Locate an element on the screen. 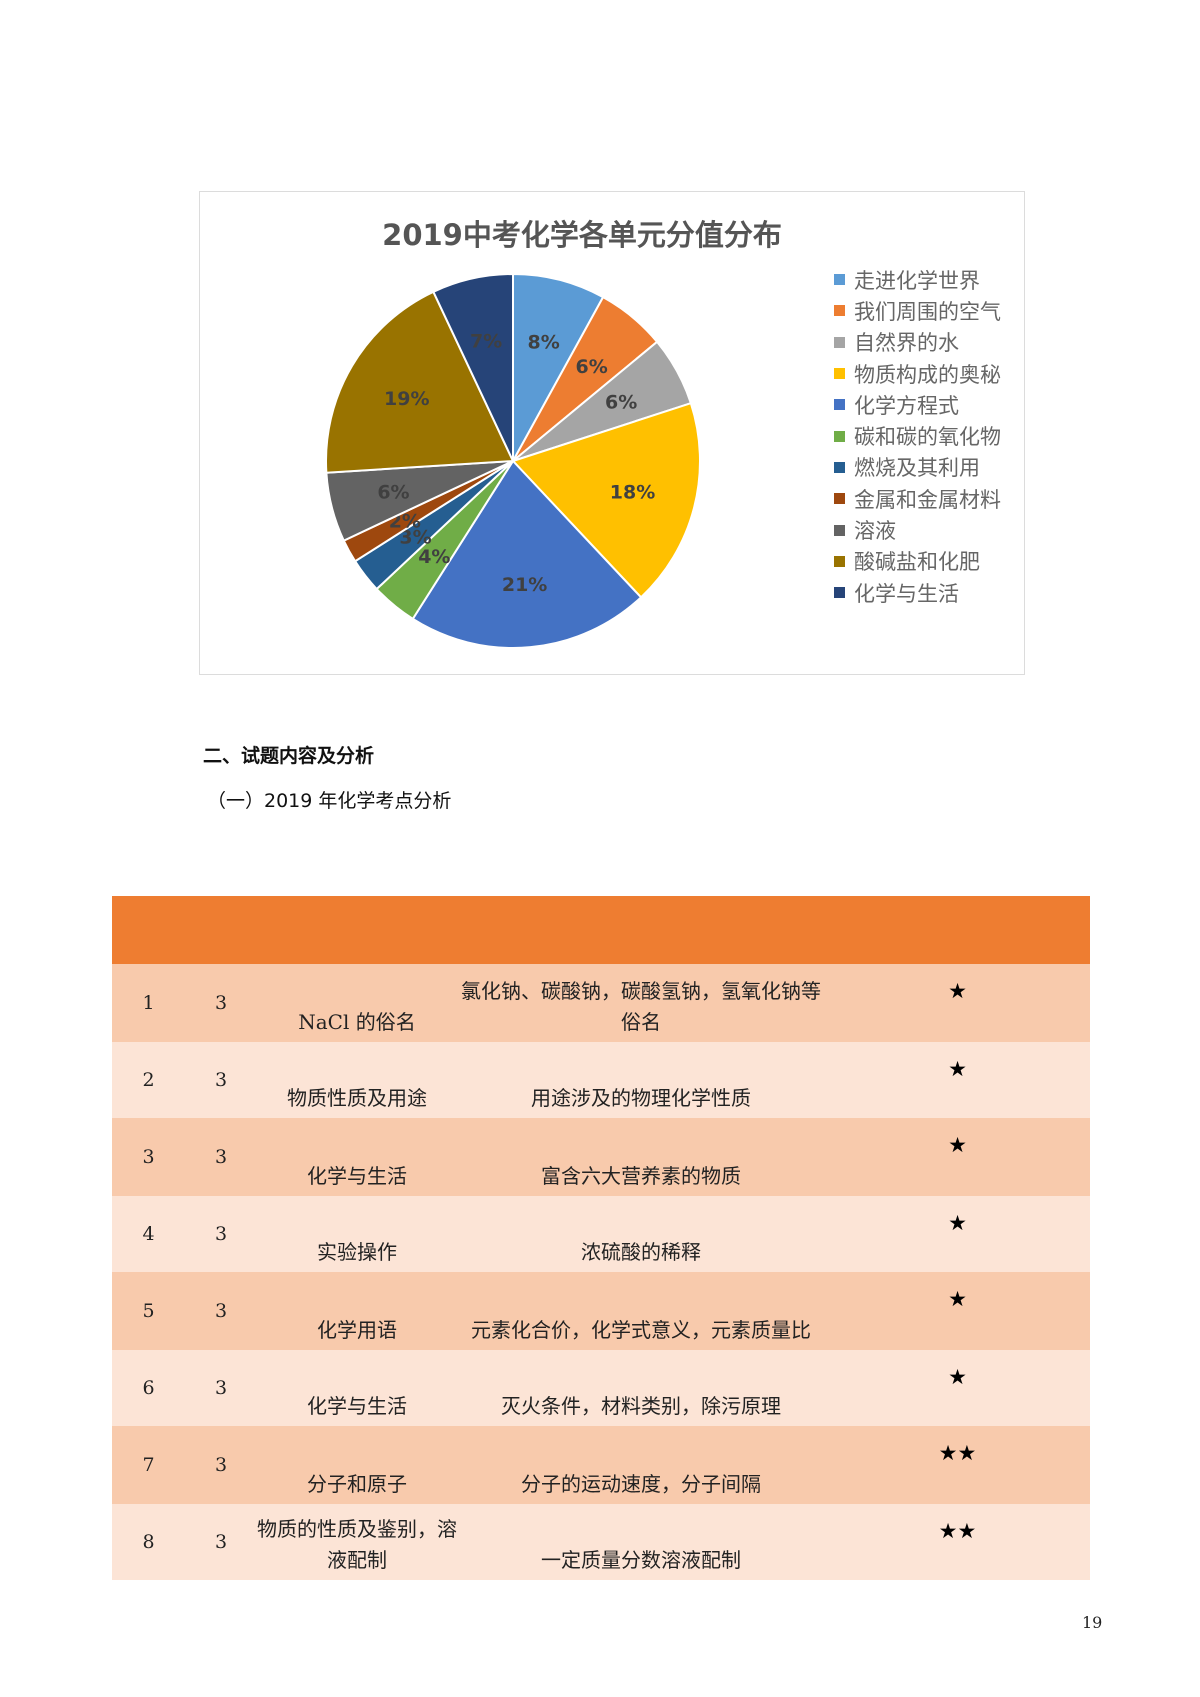 The image size is (1200, 1697). row-number-cell: 7 is located at coordinates (148, 1465).